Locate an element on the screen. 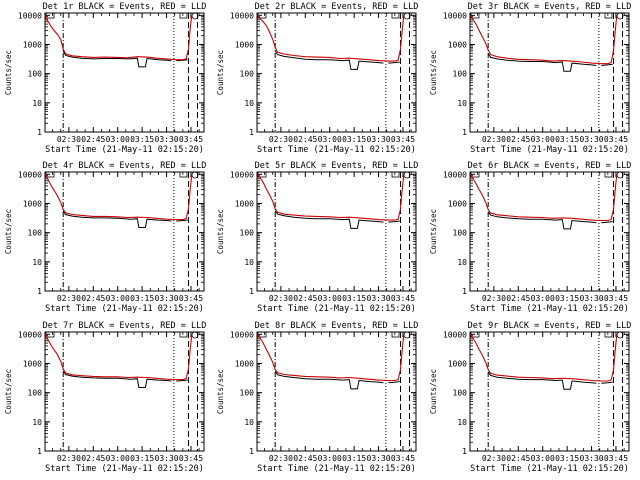  panel-title: Det 1r BLACK = Events, RED = LLD is located at coordinates (125, 7).